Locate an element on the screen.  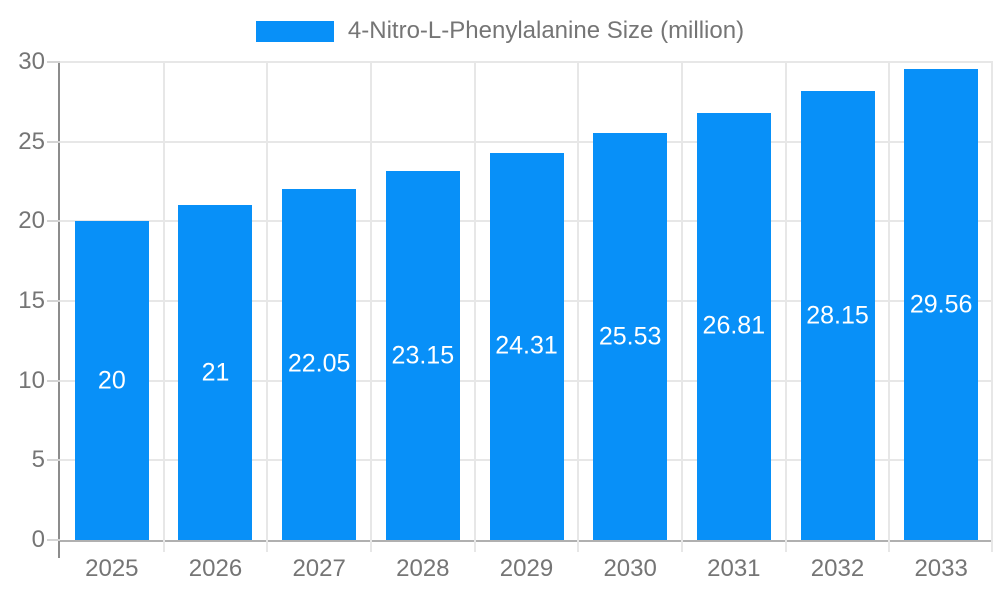
bar-value-label: 25.53 is located at coordinates (630, 336).